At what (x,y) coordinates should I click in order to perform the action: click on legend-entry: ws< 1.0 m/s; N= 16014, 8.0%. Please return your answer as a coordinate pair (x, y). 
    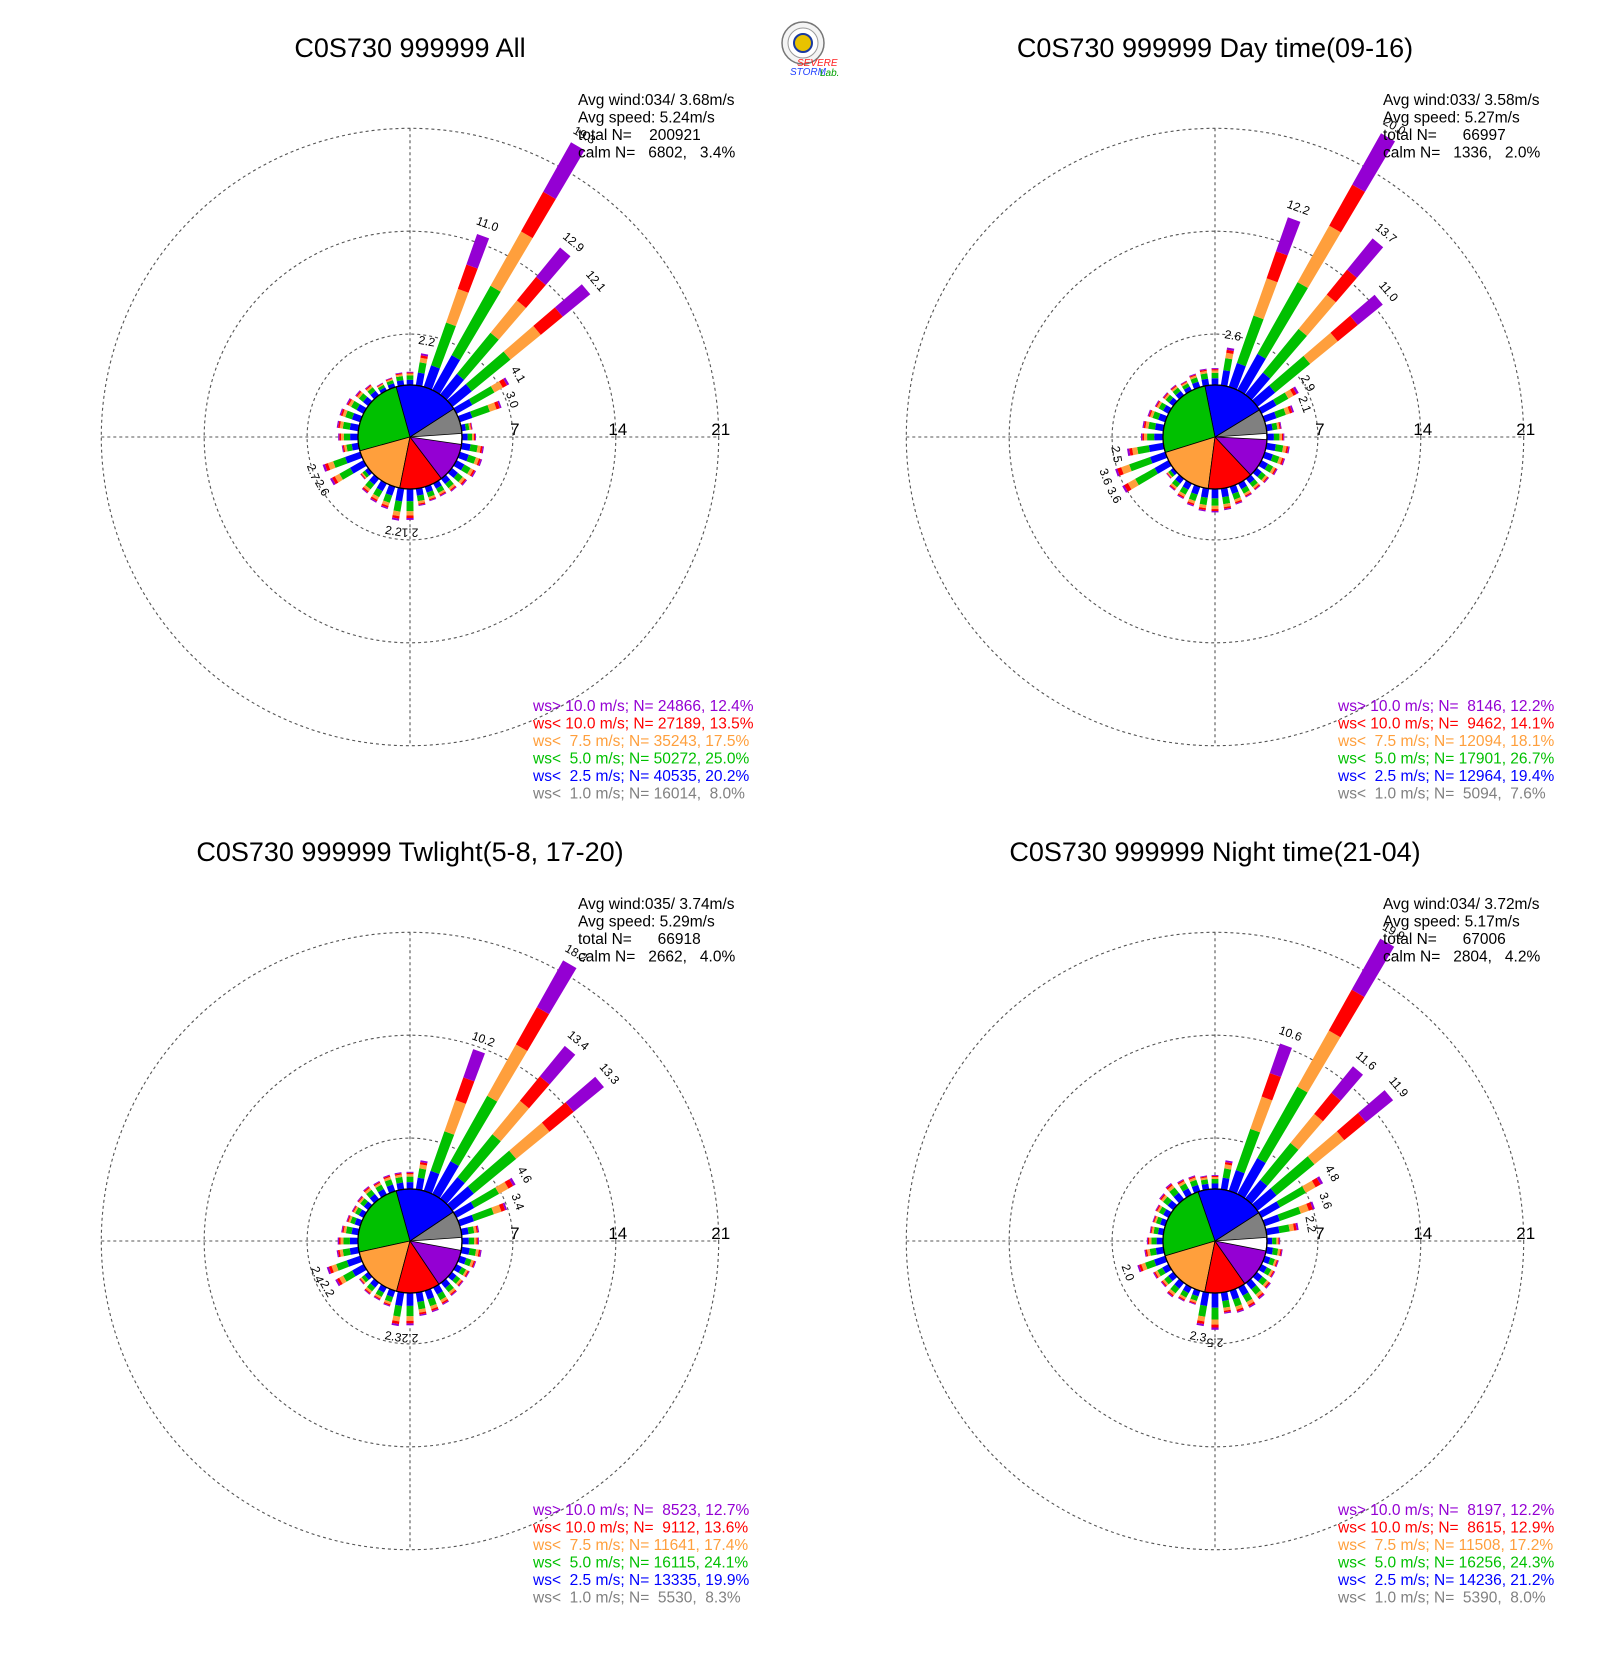
    Looking at the image, I should click on (638, 794).